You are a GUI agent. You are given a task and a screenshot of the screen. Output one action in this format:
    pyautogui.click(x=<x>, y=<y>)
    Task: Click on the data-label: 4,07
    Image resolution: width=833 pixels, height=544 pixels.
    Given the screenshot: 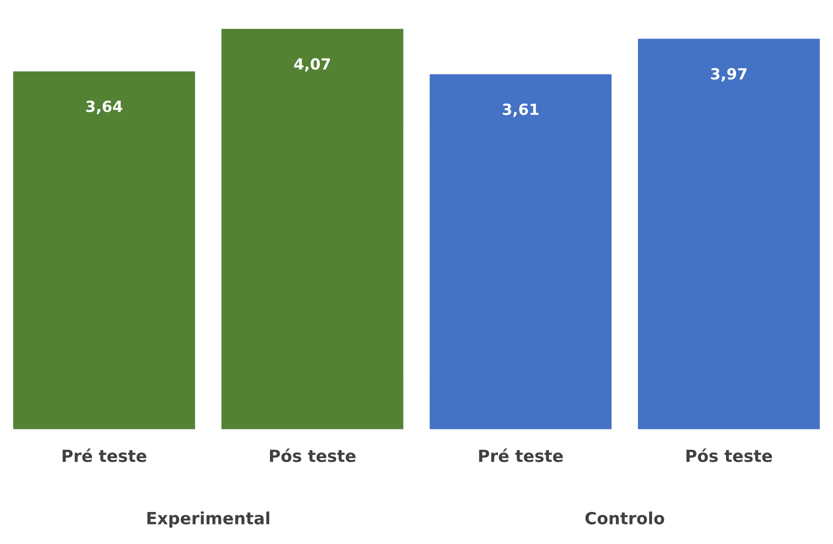 What is the action you would take?
    pyautogui.click(x=312, y=65)
    